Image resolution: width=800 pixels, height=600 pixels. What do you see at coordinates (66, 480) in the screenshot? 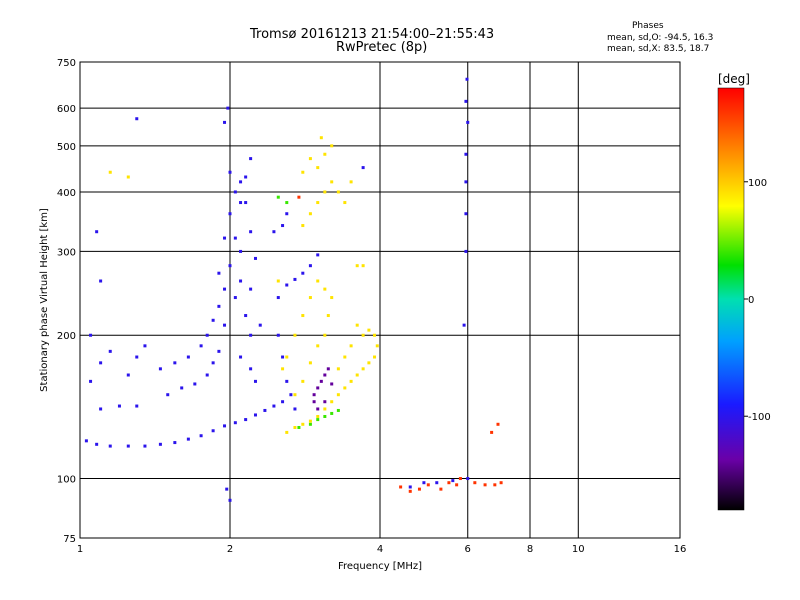
I see `y-tick-label: 100` at bounding box center [66, 480].